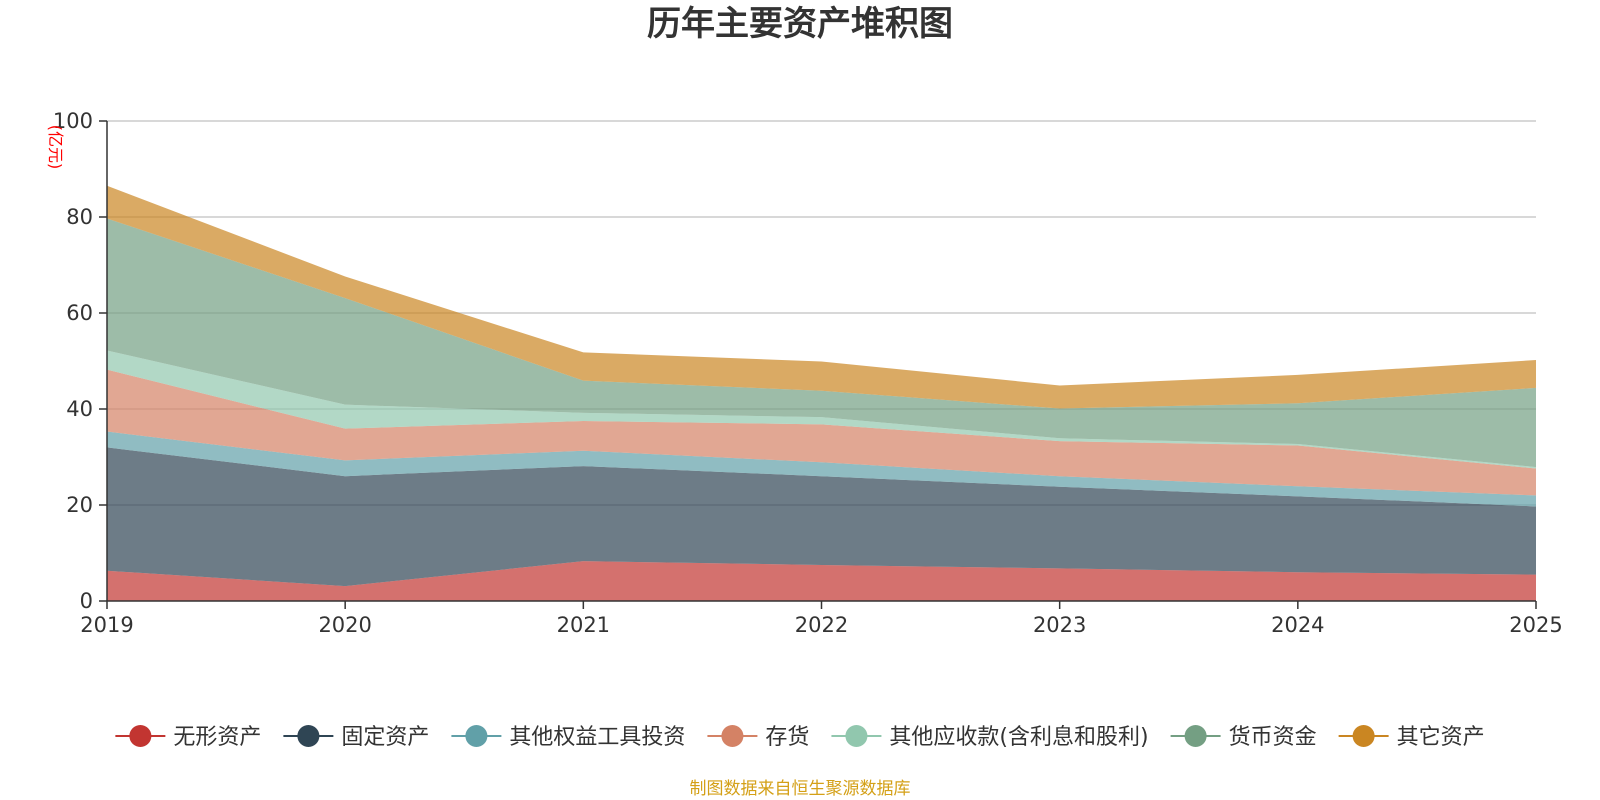 The height and width of the screenshot is (800, 1600). I want to click on legend-item-2: 其他权益工具投资, so click(568, 737).